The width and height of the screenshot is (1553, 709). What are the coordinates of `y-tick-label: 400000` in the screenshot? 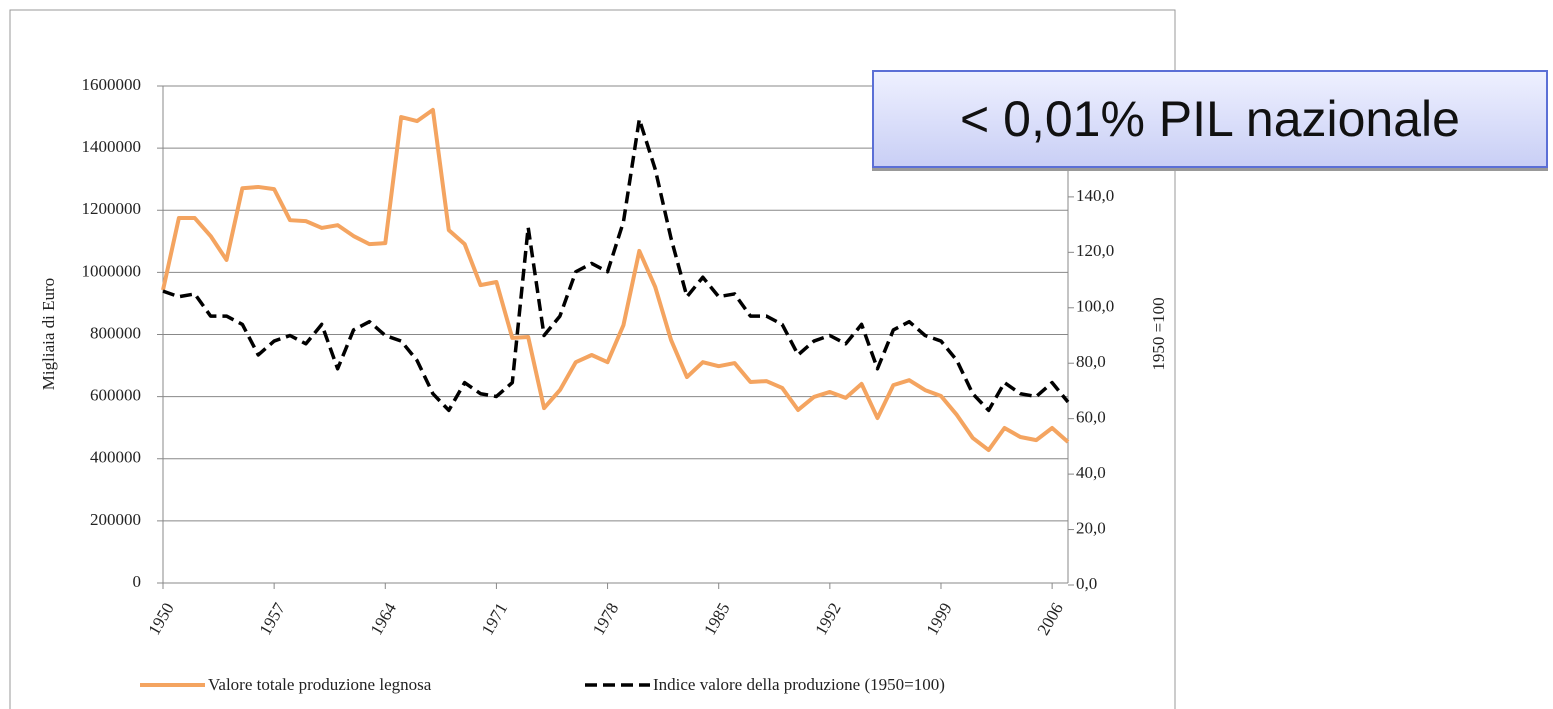 It's located at (115, 457).